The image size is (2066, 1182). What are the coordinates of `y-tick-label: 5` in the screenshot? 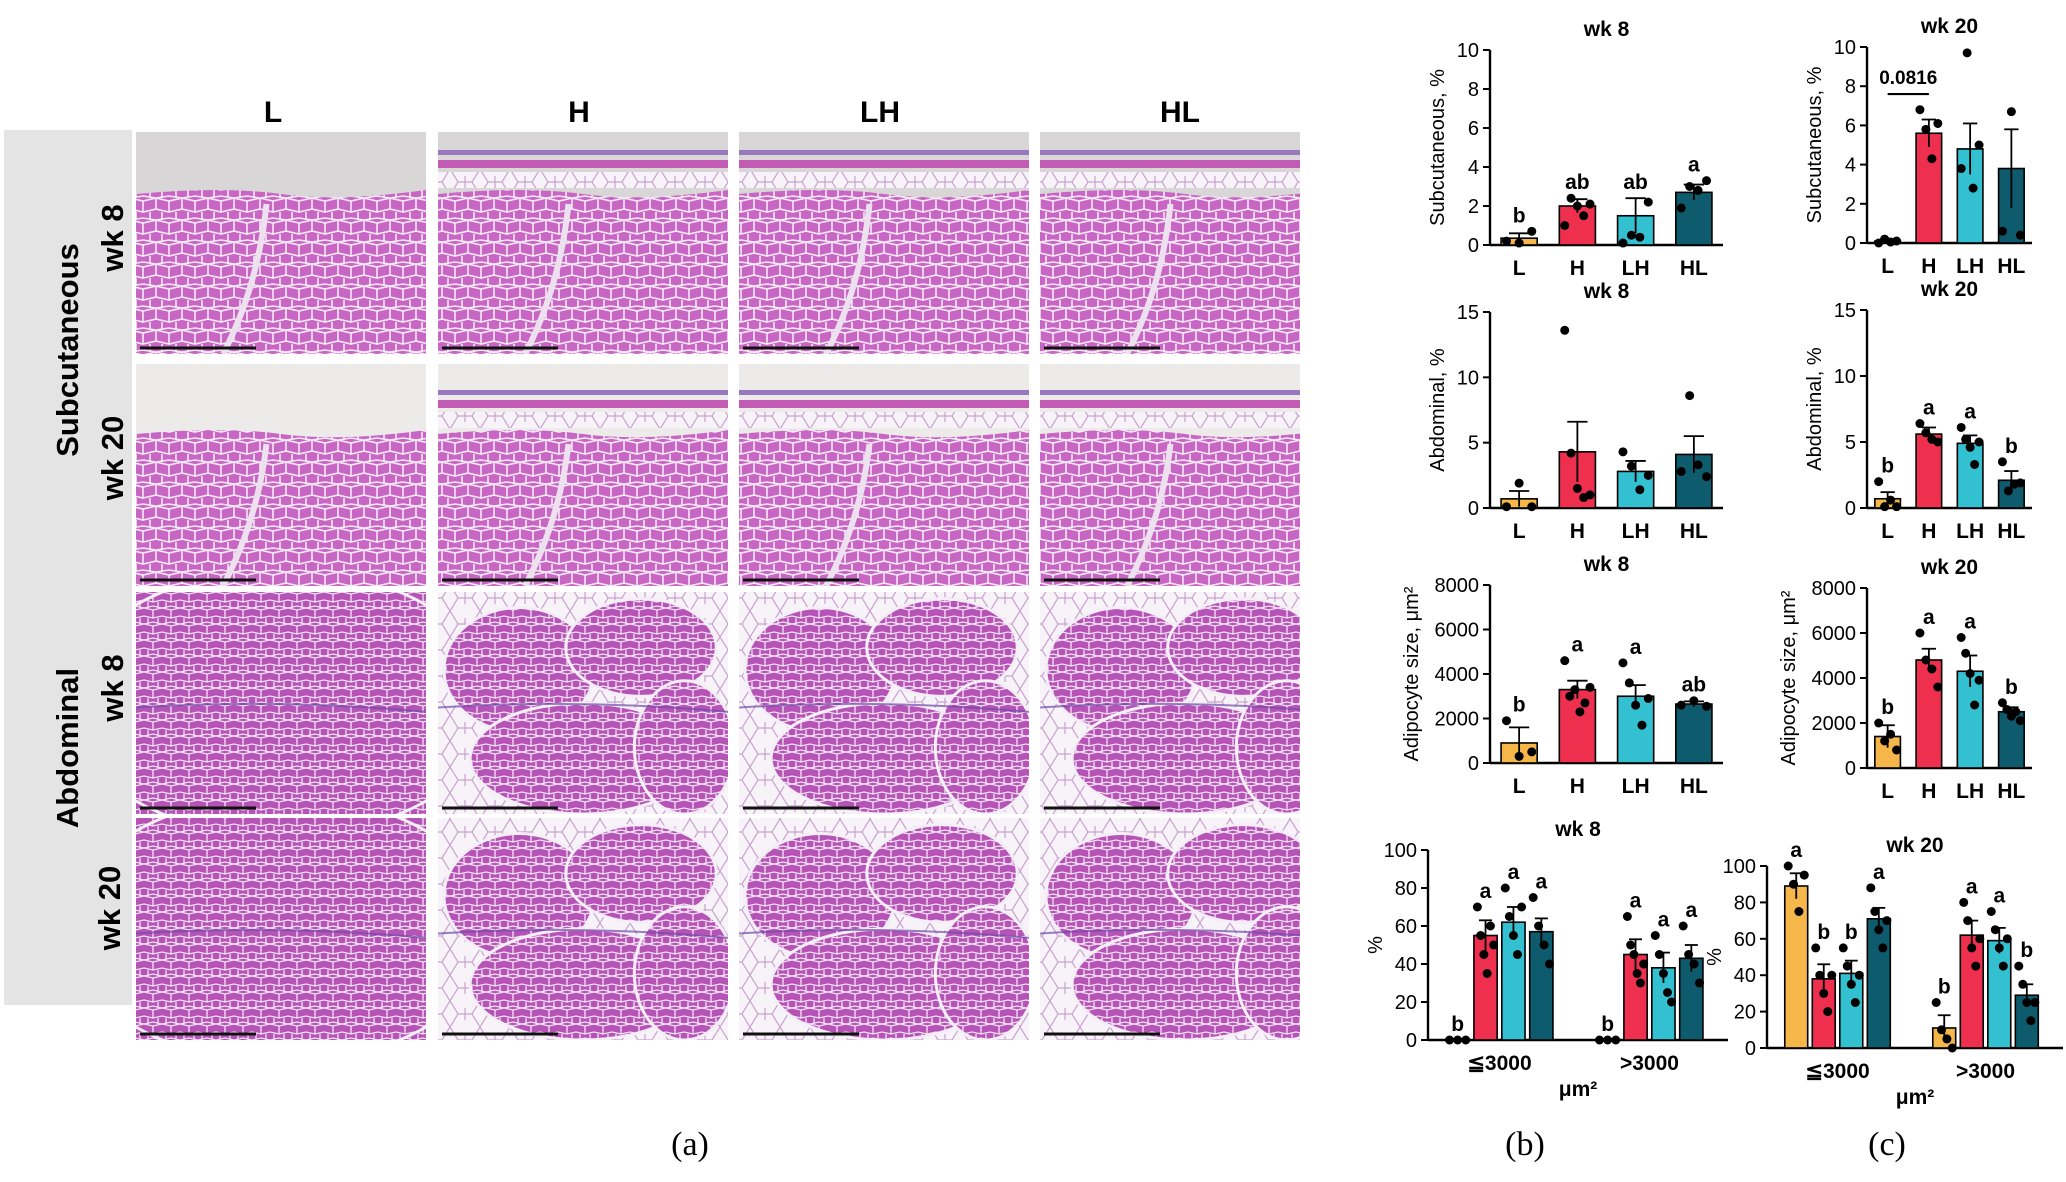 It's located at (1473, 444).